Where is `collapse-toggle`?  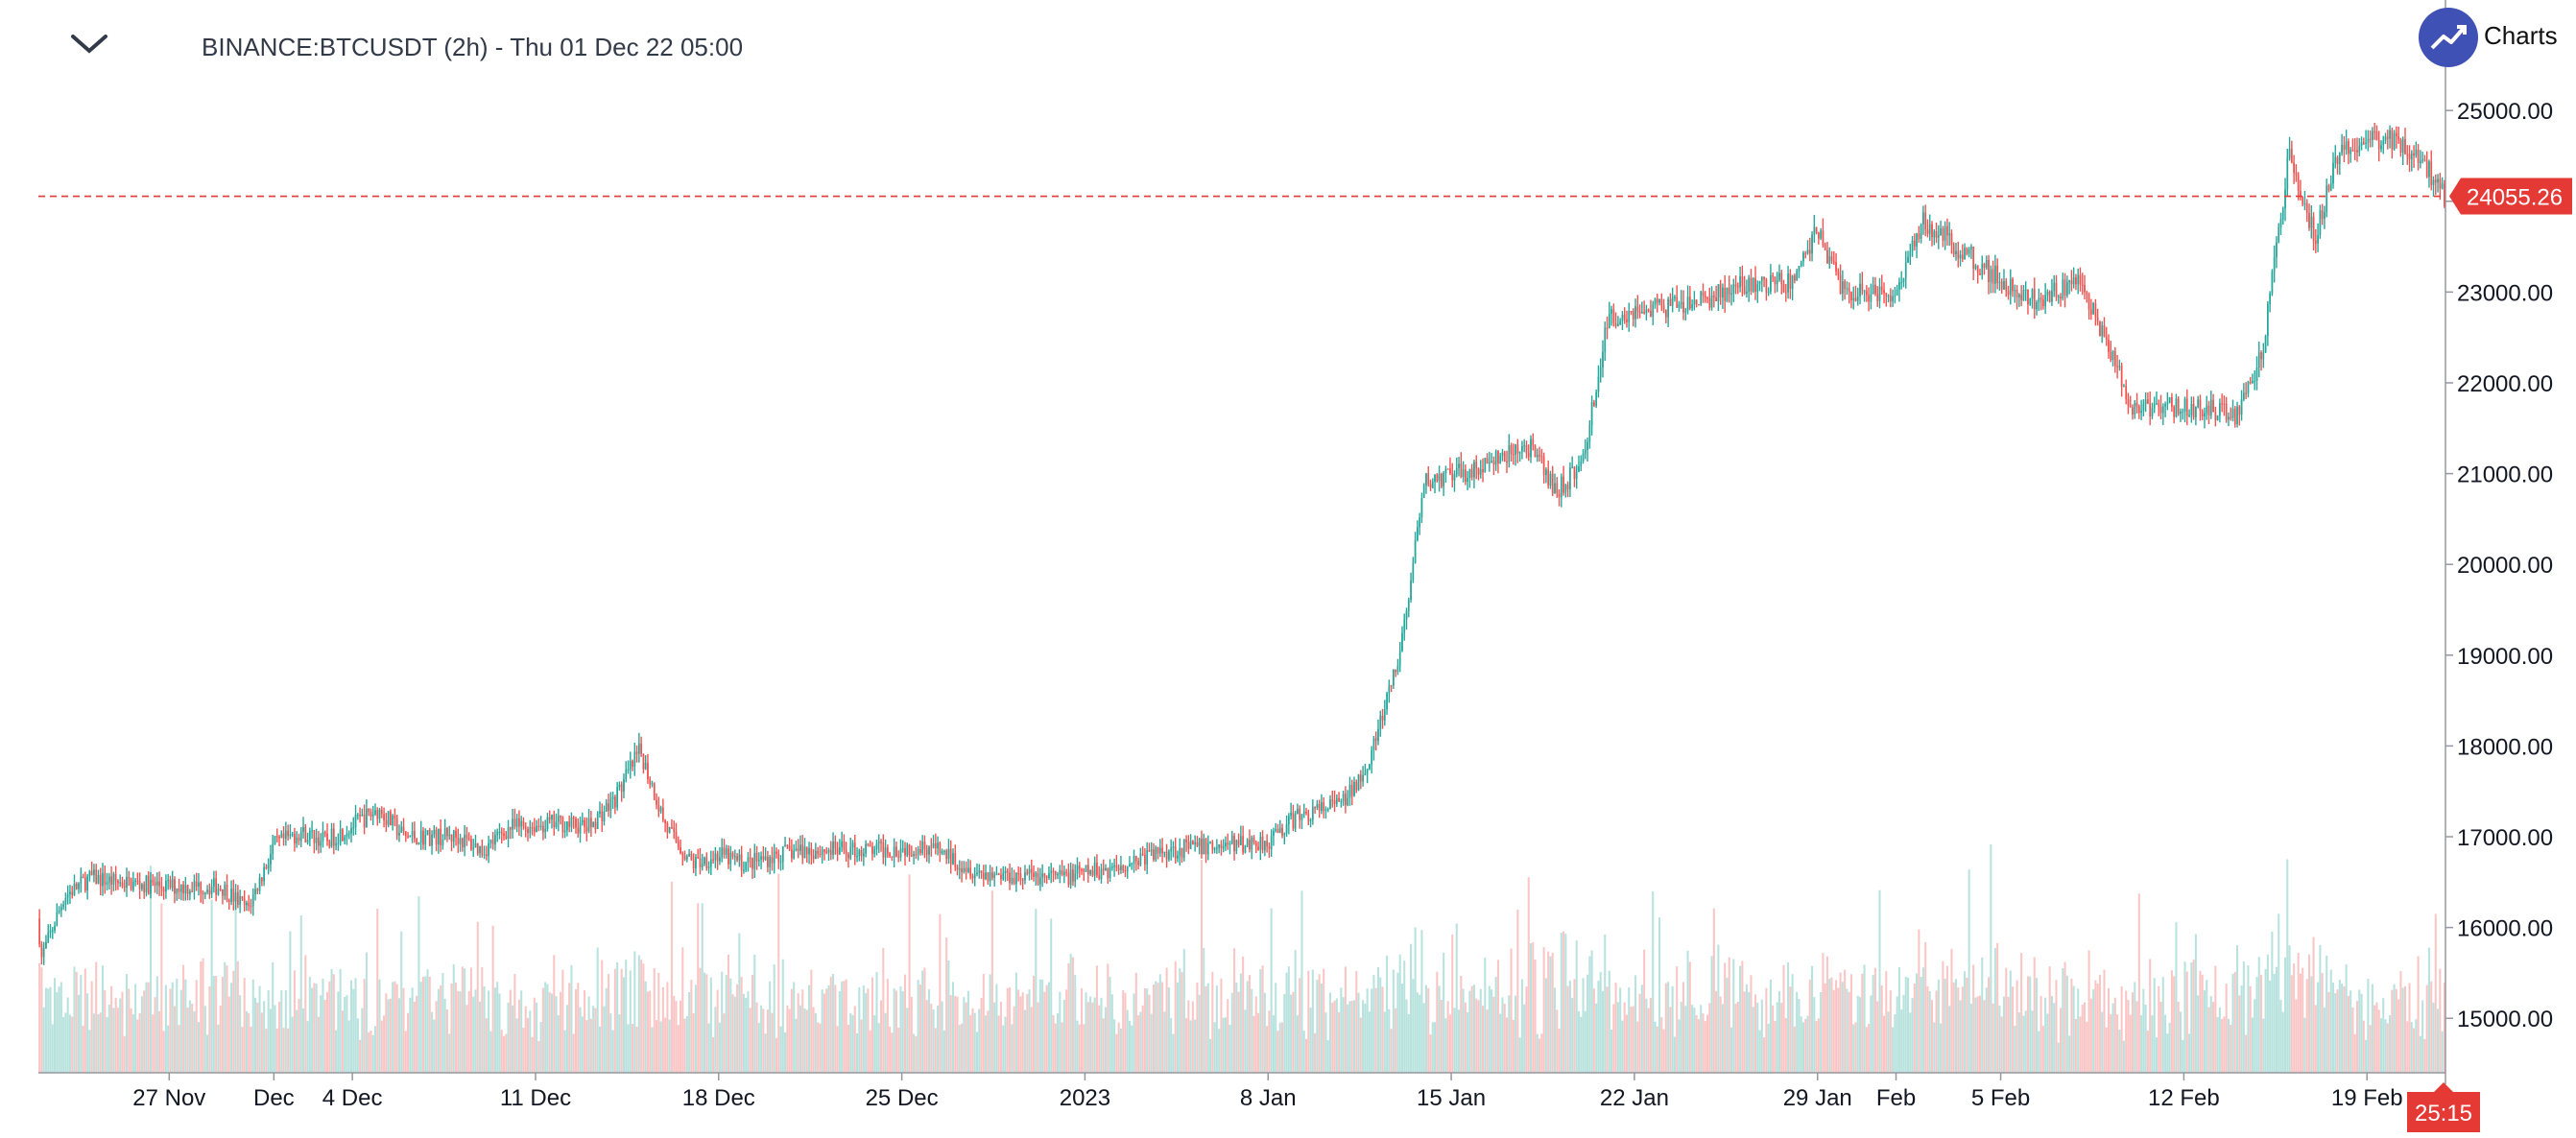
collapse-toggle is located at coordinates (89, 46).